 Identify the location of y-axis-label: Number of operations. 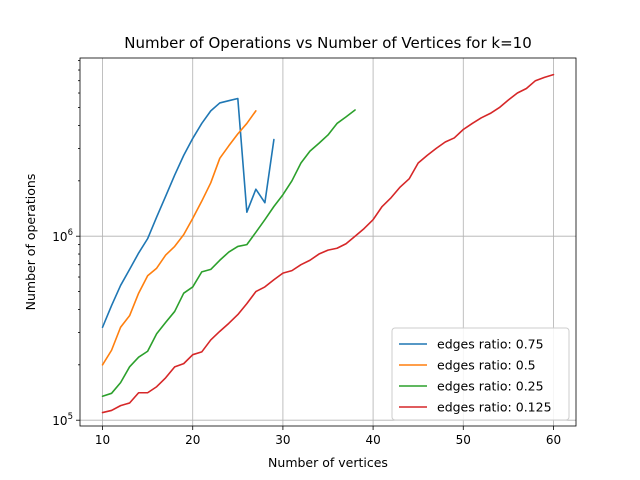
(30, 242).